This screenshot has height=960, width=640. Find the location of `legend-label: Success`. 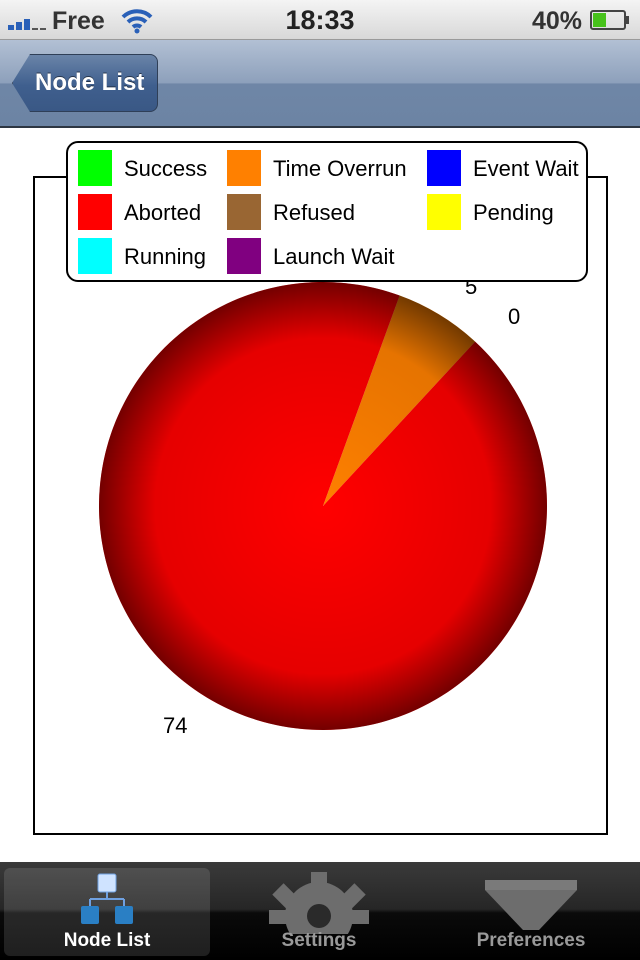

legend-label: Success is located at coordinates (166, 168).